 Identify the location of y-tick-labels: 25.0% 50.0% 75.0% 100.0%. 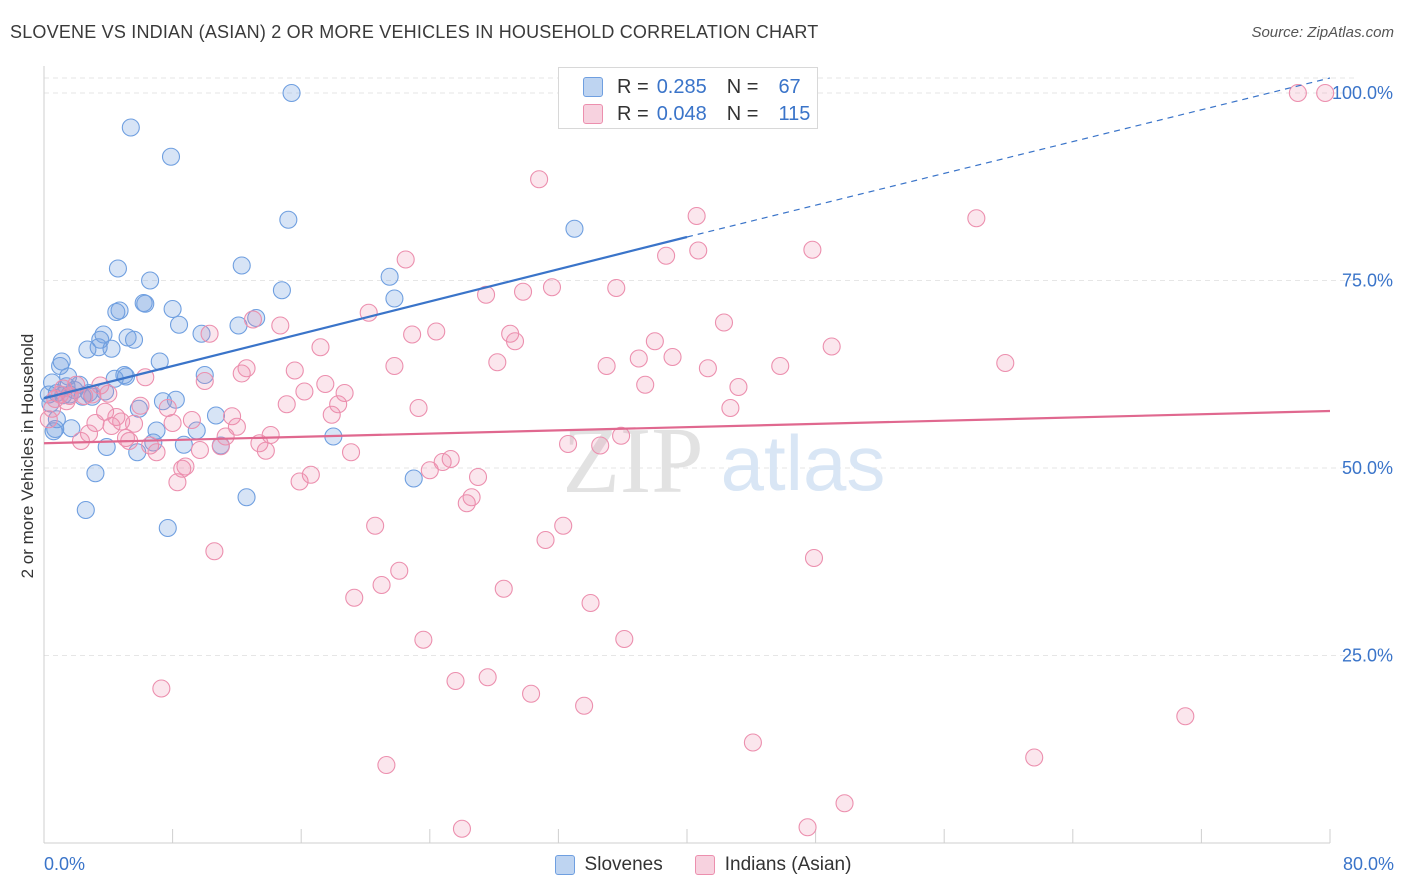
(1362, 374).